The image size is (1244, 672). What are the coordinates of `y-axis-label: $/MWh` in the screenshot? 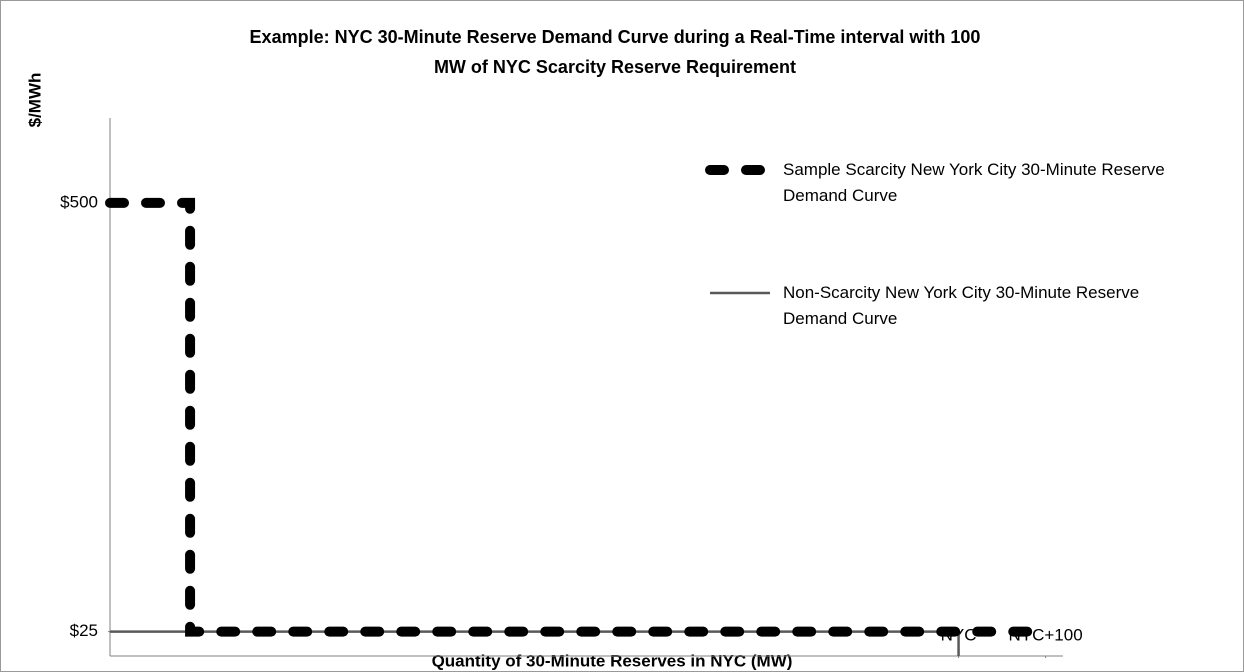 It's located at (34, 100).